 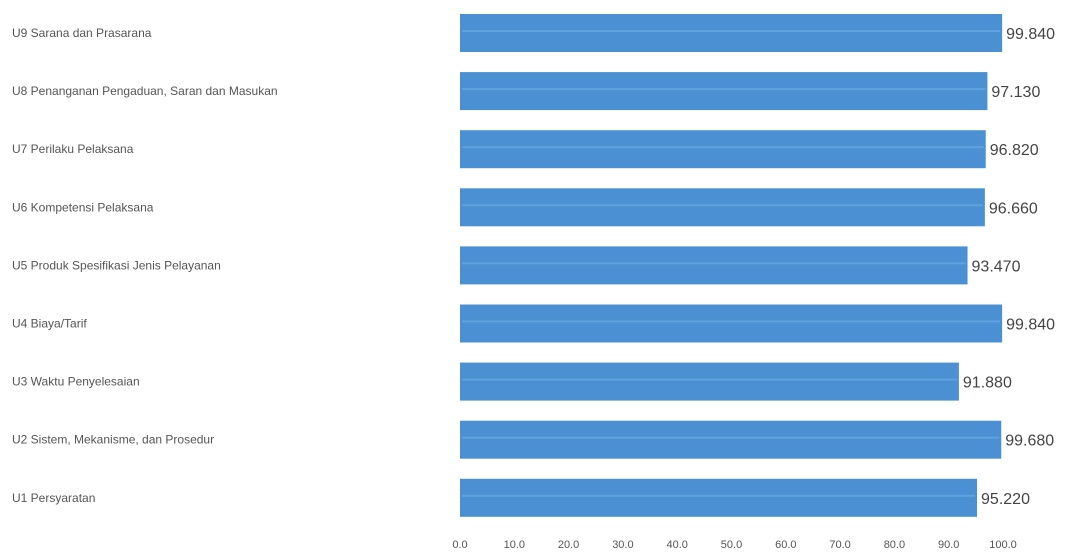 What do you see at coordinates (568, 545) in the screenshot?
I see `x-tick-label: 20.0` at bounding box center [568, 545].